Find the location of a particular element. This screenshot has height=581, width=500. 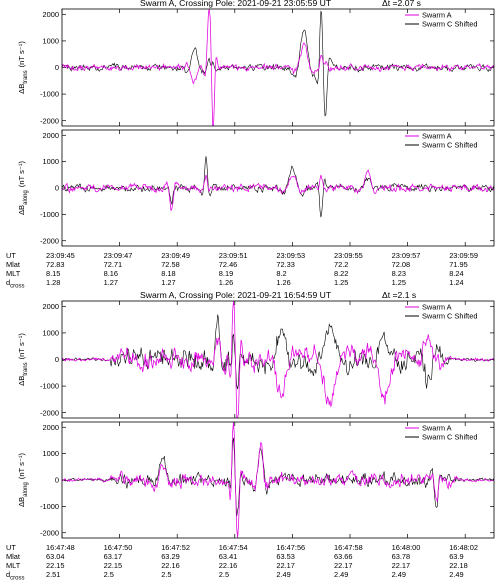

svg-text: ΔBtrans(nT s⁻¹) is located at coordinates (23, 359).